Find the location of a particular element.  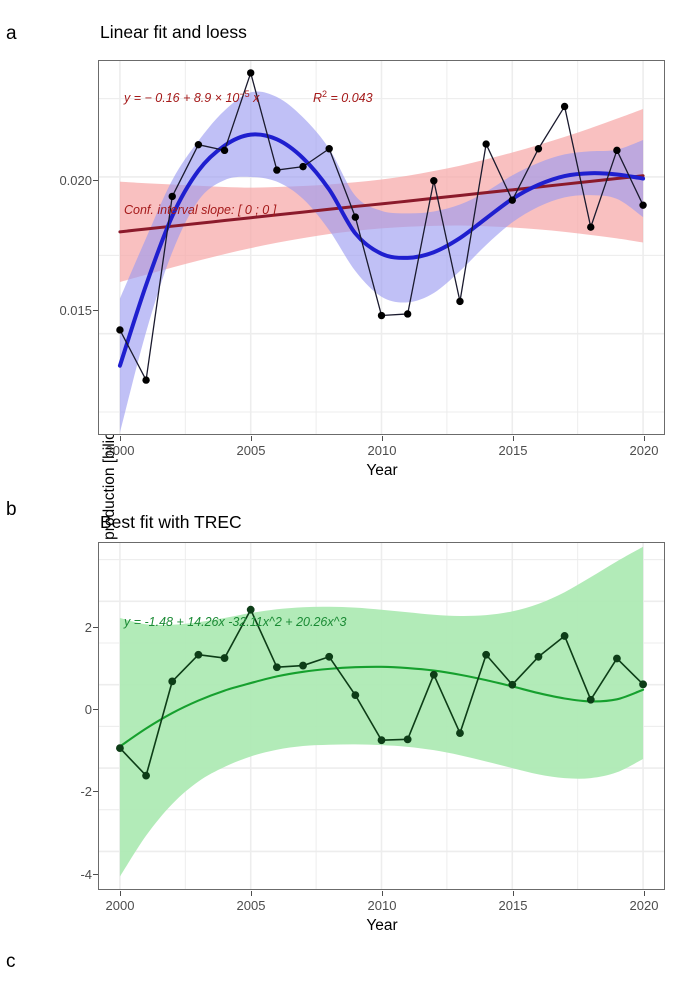

panel-letter-c: c is located at coordinates (11, 961).